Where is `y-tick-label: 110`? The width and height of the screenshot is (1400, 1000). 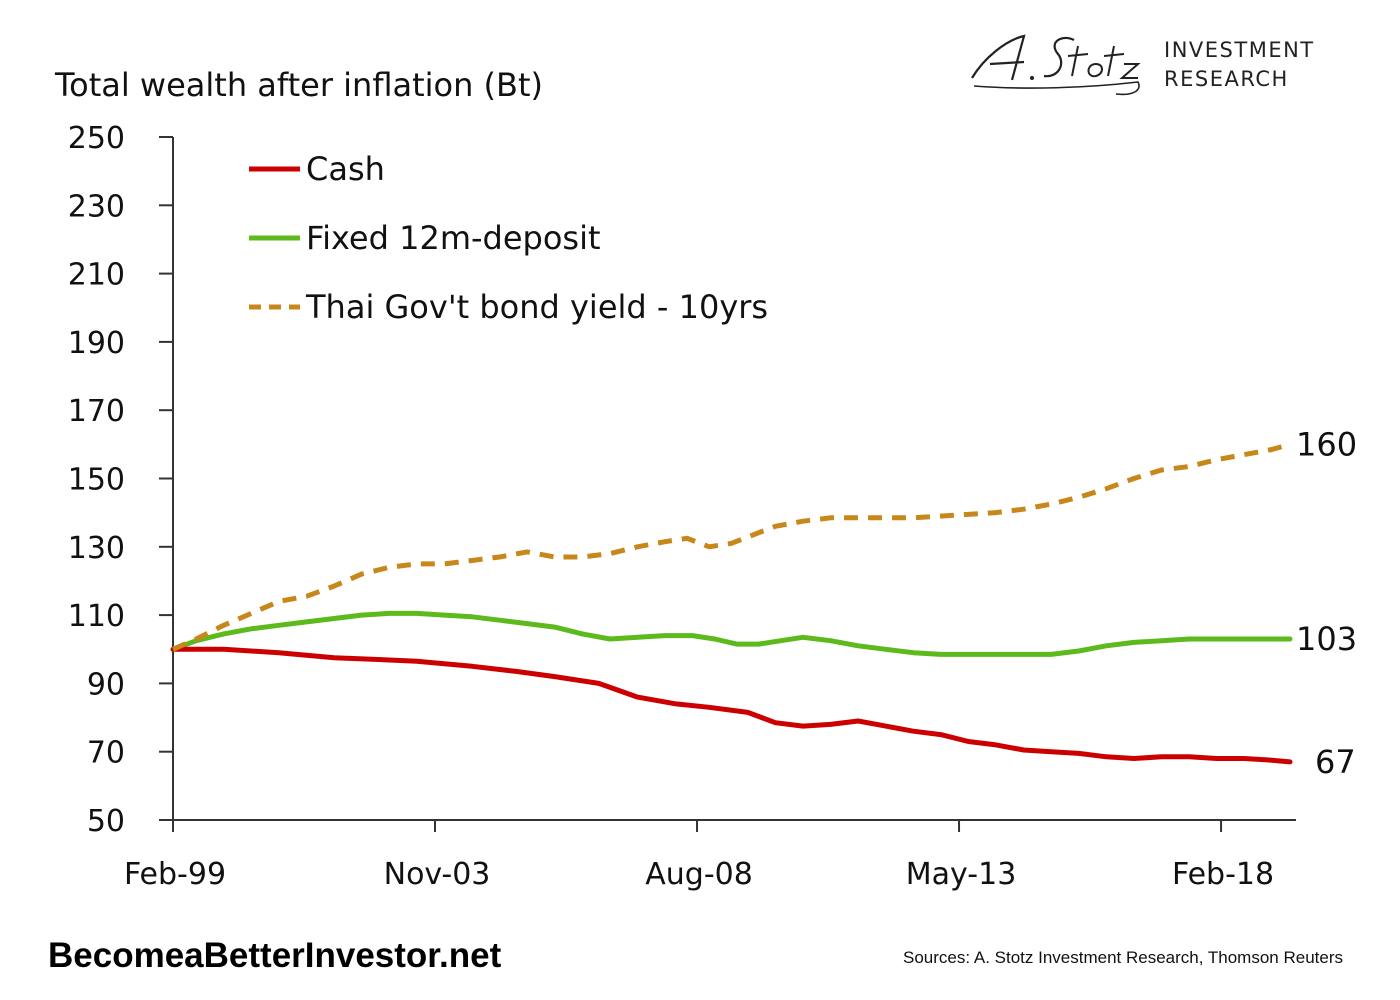 y-tick-label: 110 is located at coordinates (96, 616).